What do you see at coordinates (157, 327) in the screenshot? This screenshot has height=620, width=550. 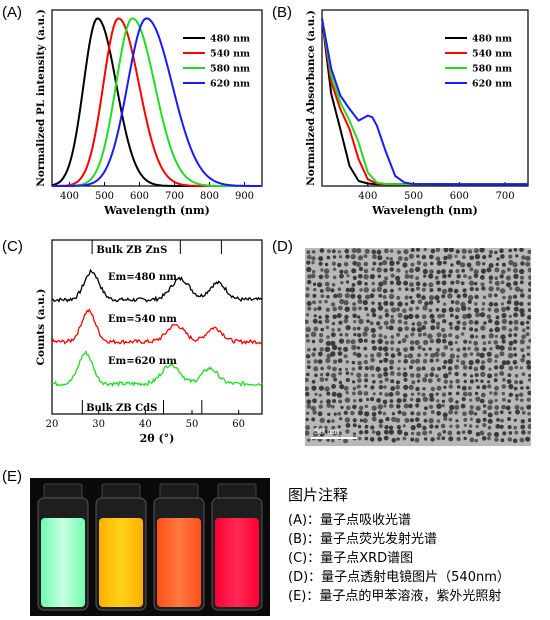 I see `xrd-plot-frame` at bounding box center [157, 327].